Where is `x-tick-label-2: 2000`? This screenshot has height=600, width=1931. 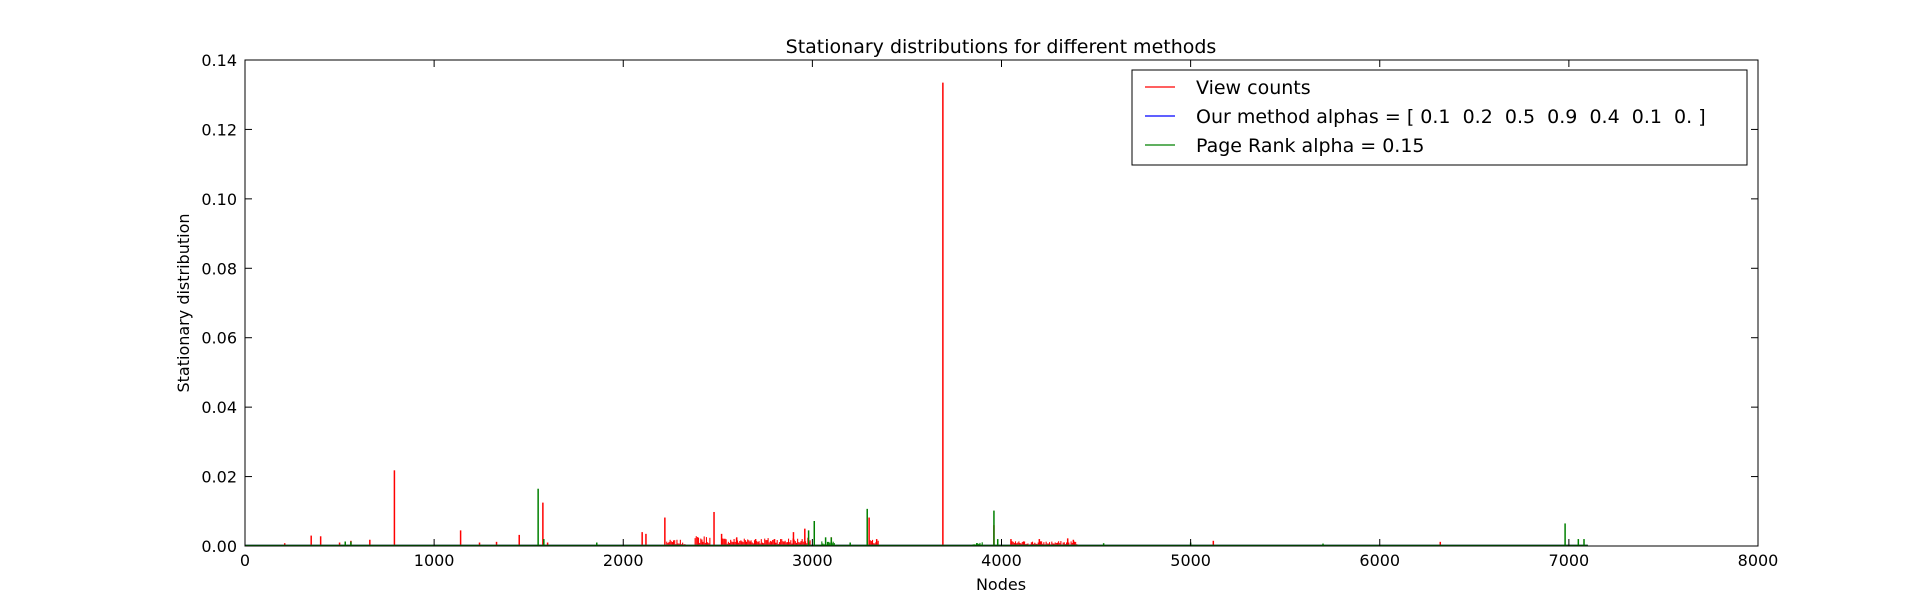 x-tick-label-2: 2000 is located at coordinates (623, 560).